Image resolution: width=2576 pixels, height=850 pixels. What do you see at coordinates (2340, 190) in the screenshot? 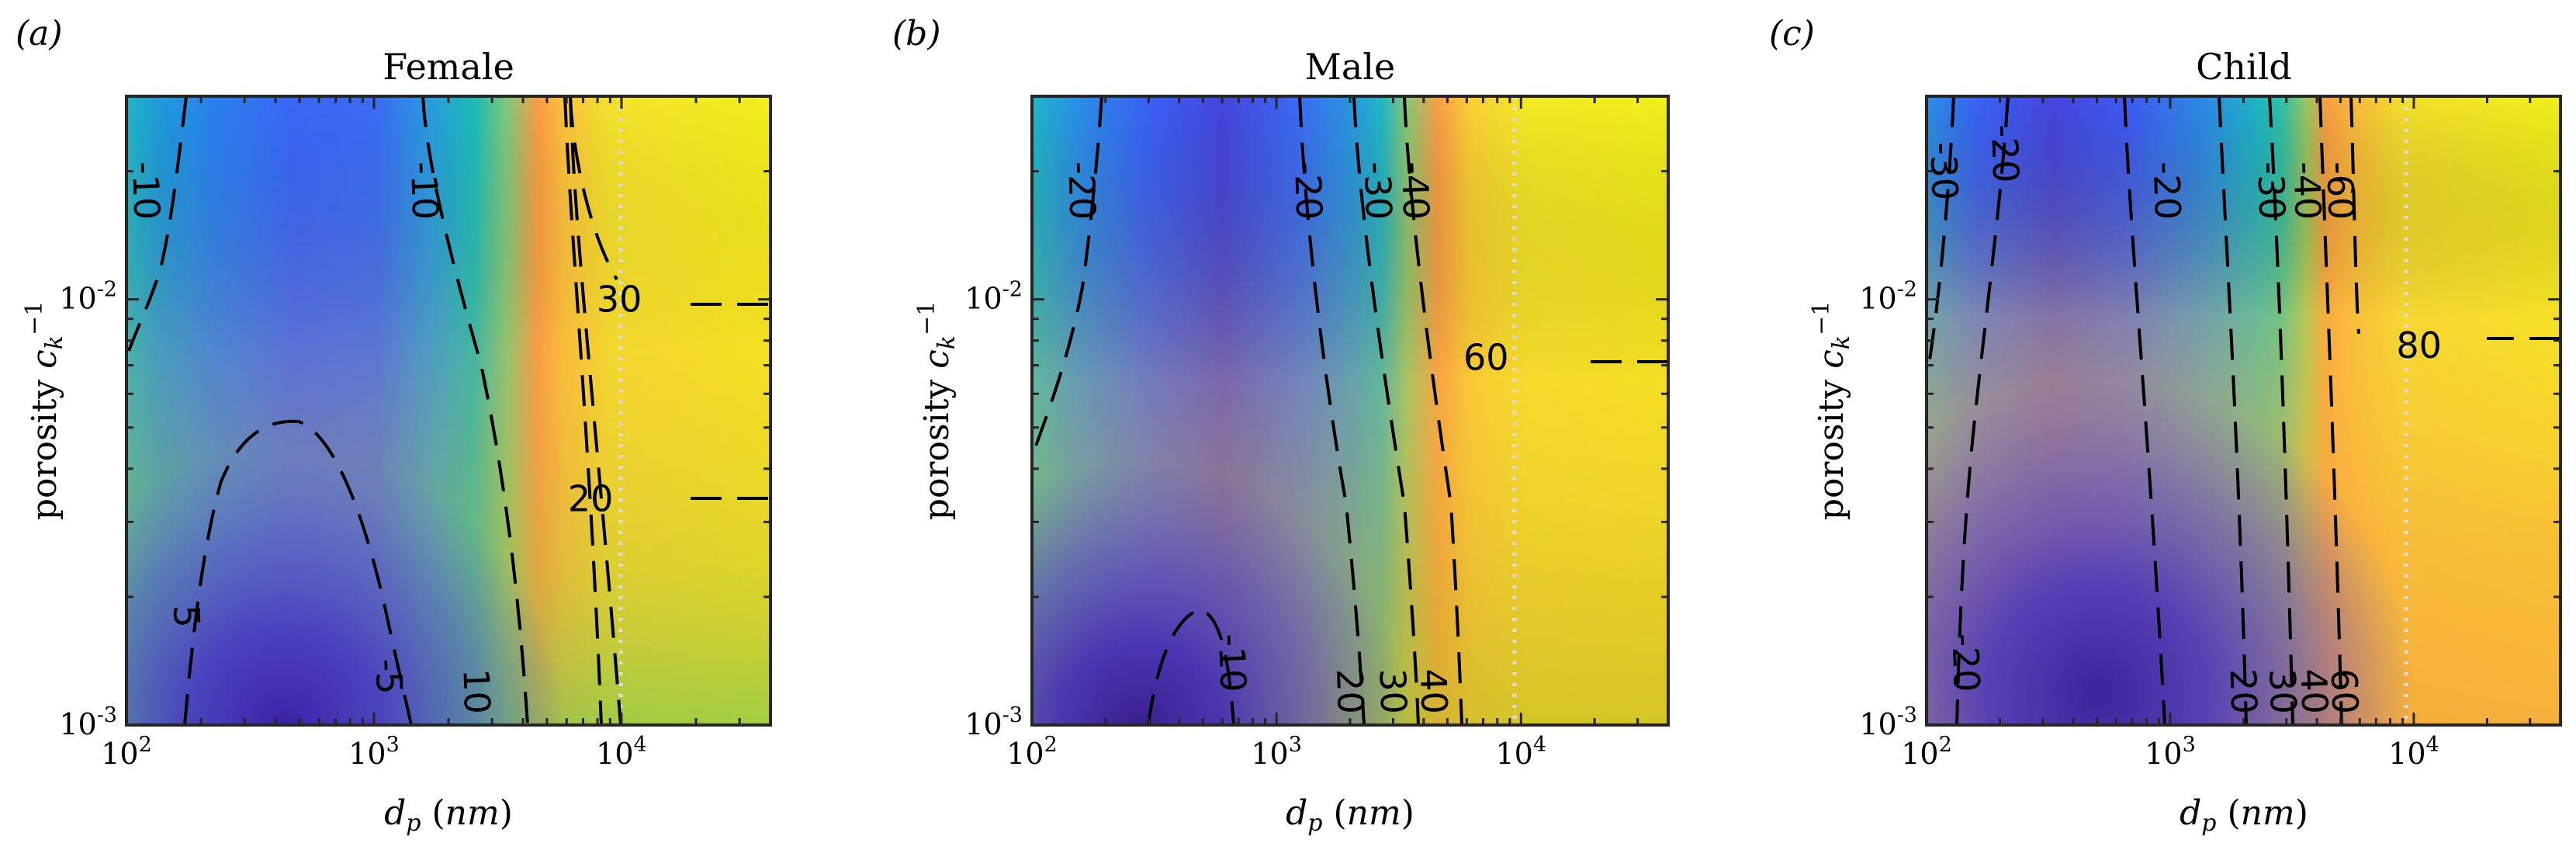
I see `contour-label: -60` at bounding box center [2340, 190].